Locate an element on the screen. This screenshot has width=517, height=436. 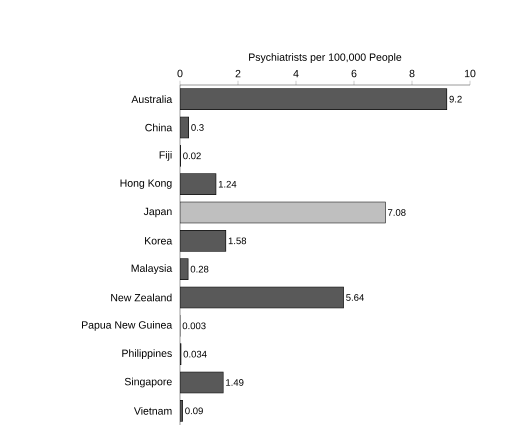
y-tick-label: Philippines is located at coordinates (147, 354).